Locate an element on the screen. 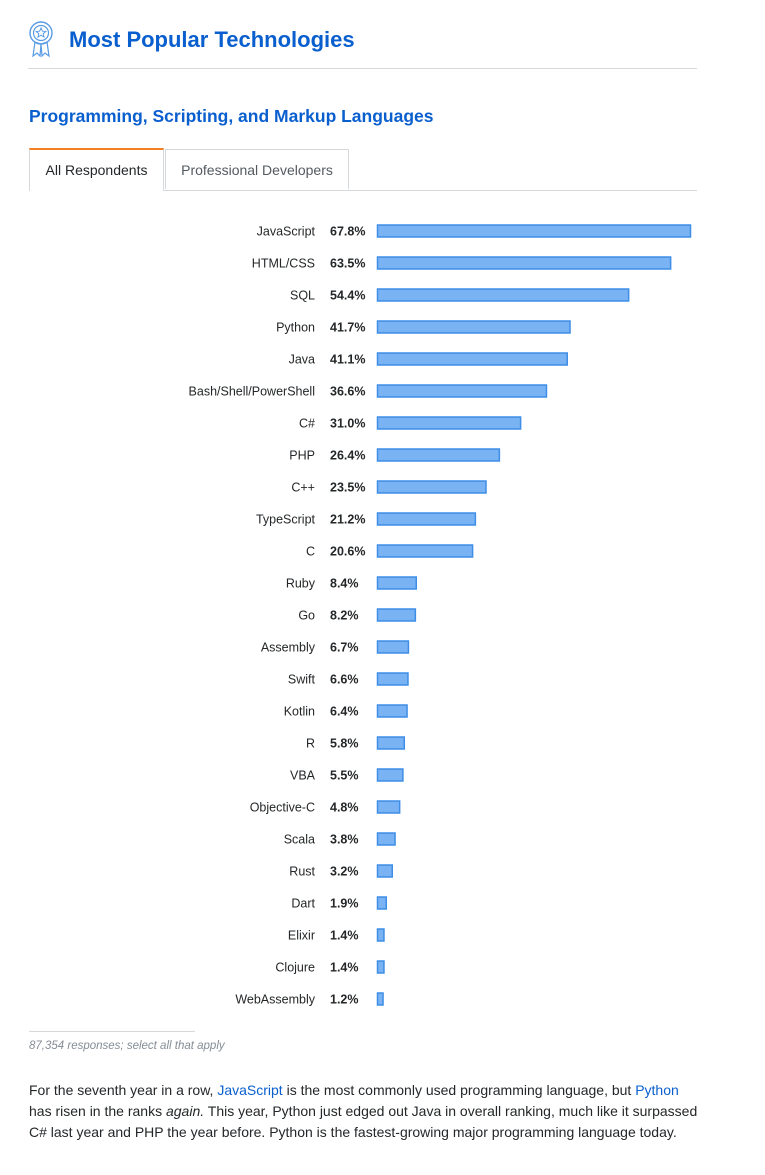 Image resolution: width=765 pixels, height=1175 pixels. category-label-vba: VBA is located at coordinates (303, 776).